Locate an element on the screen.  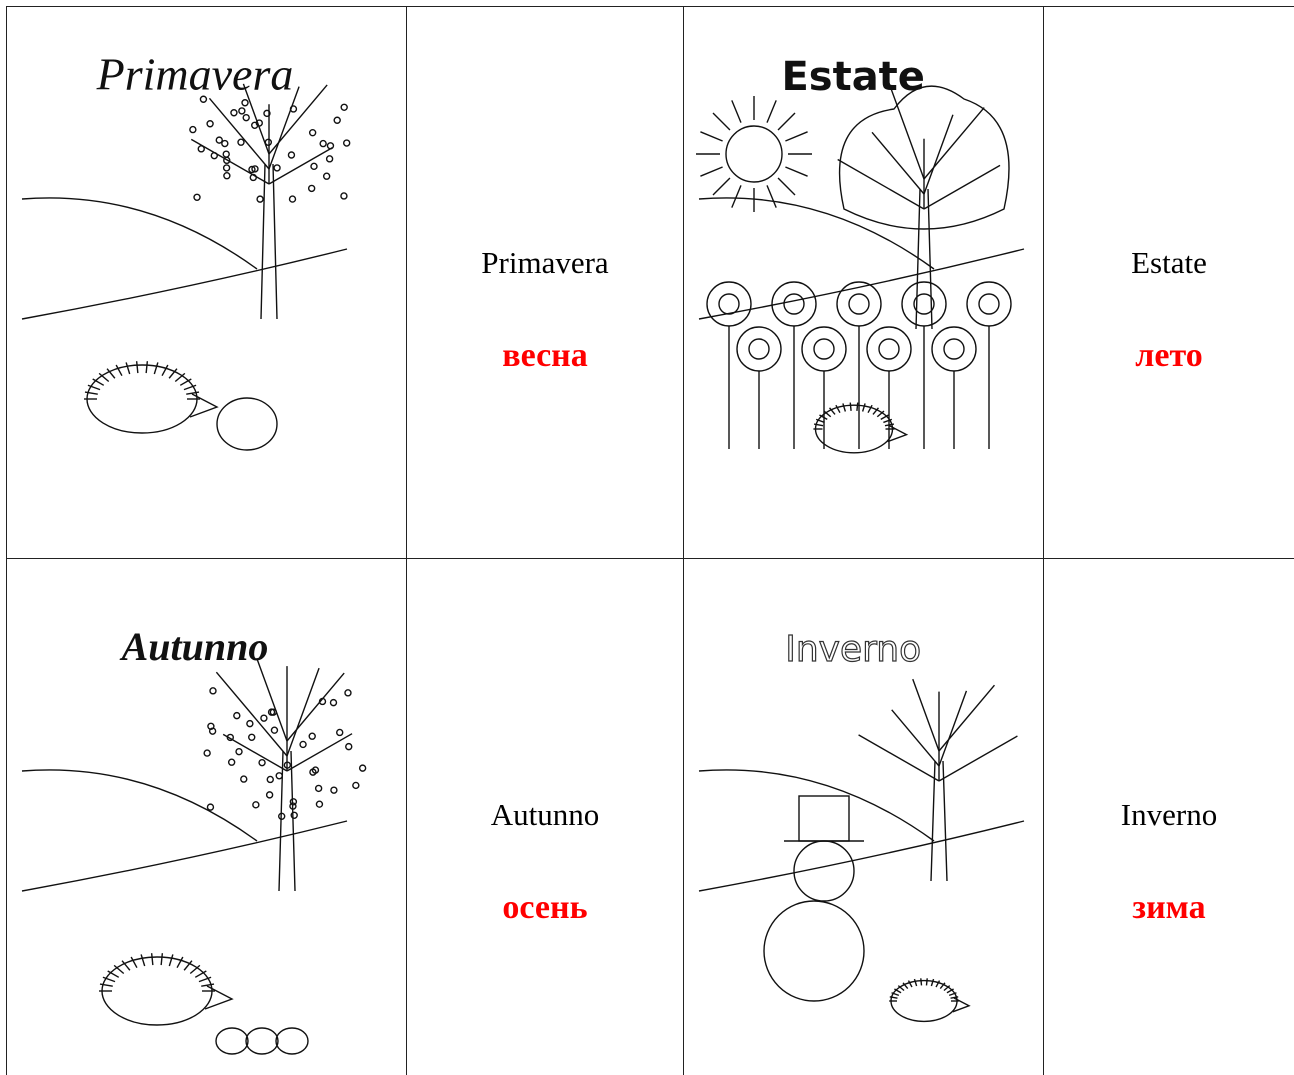
italian-word: Estate is located at coordinates (1169, 262).